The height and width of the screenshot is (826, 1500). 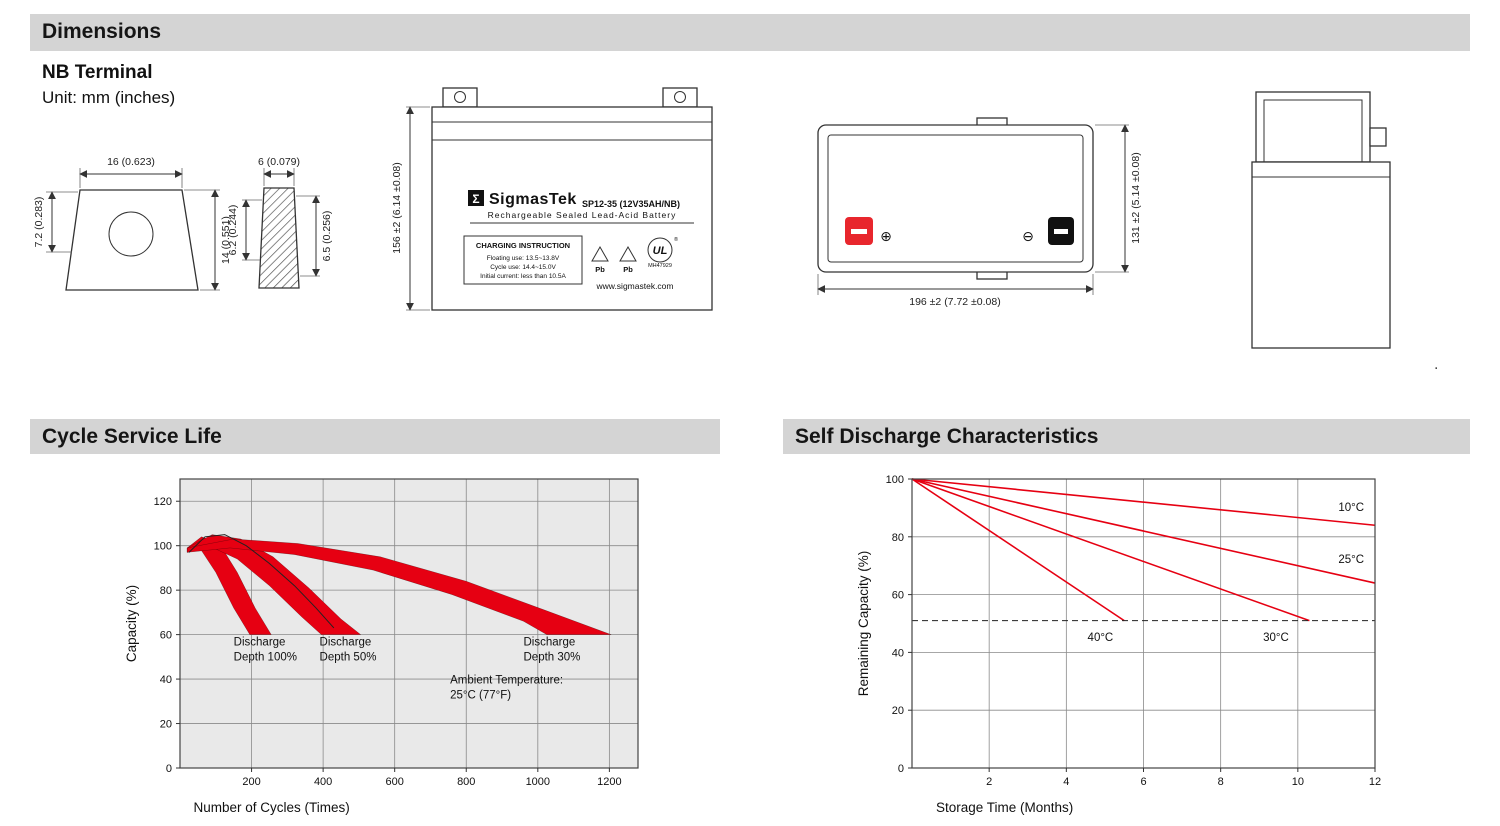 I want to click on chart-annotation: 10°C, so click(x=1351, y=508).